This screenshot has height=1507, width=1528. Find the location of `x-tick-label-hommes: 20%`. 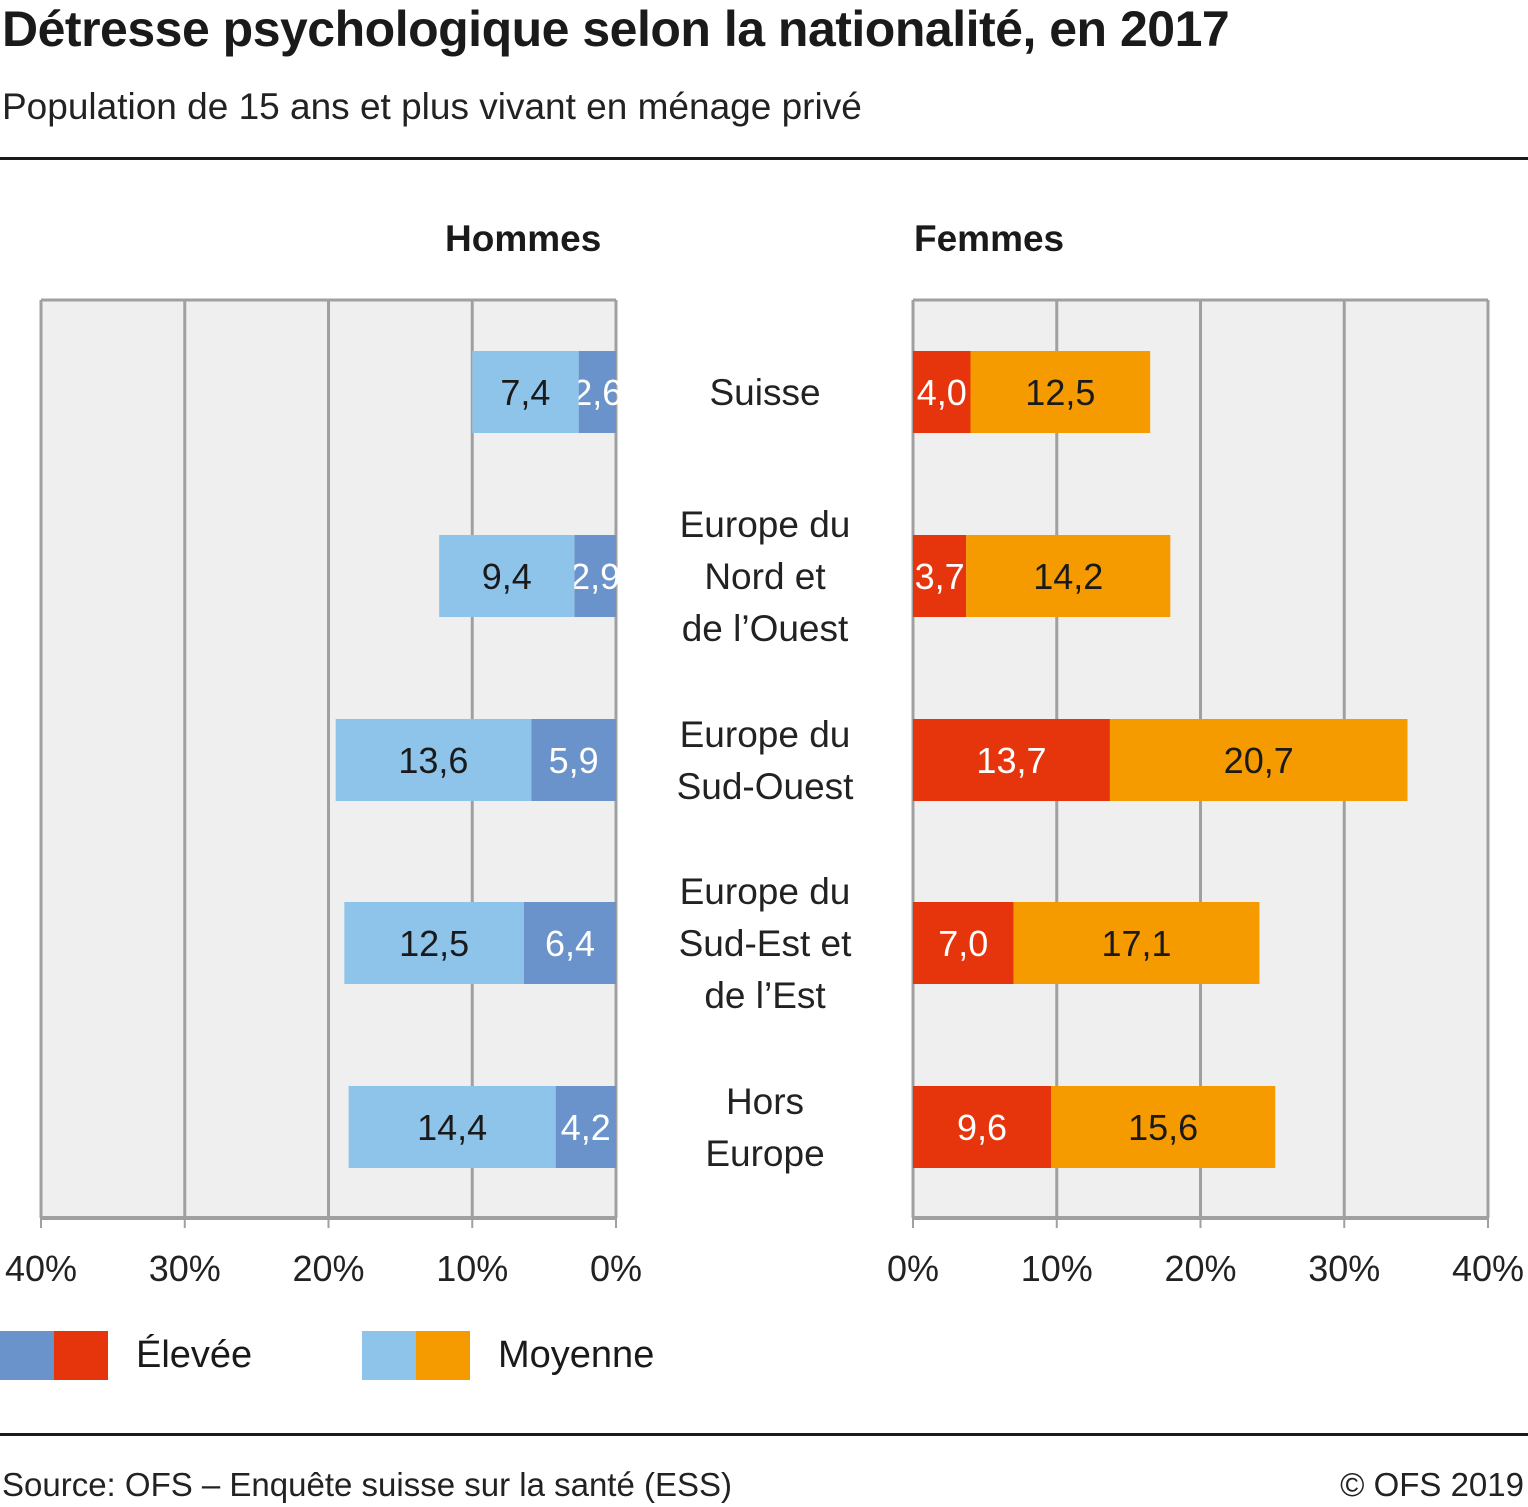

x-tick-label-hommes: 20% is located at coordinates (328, 1268).